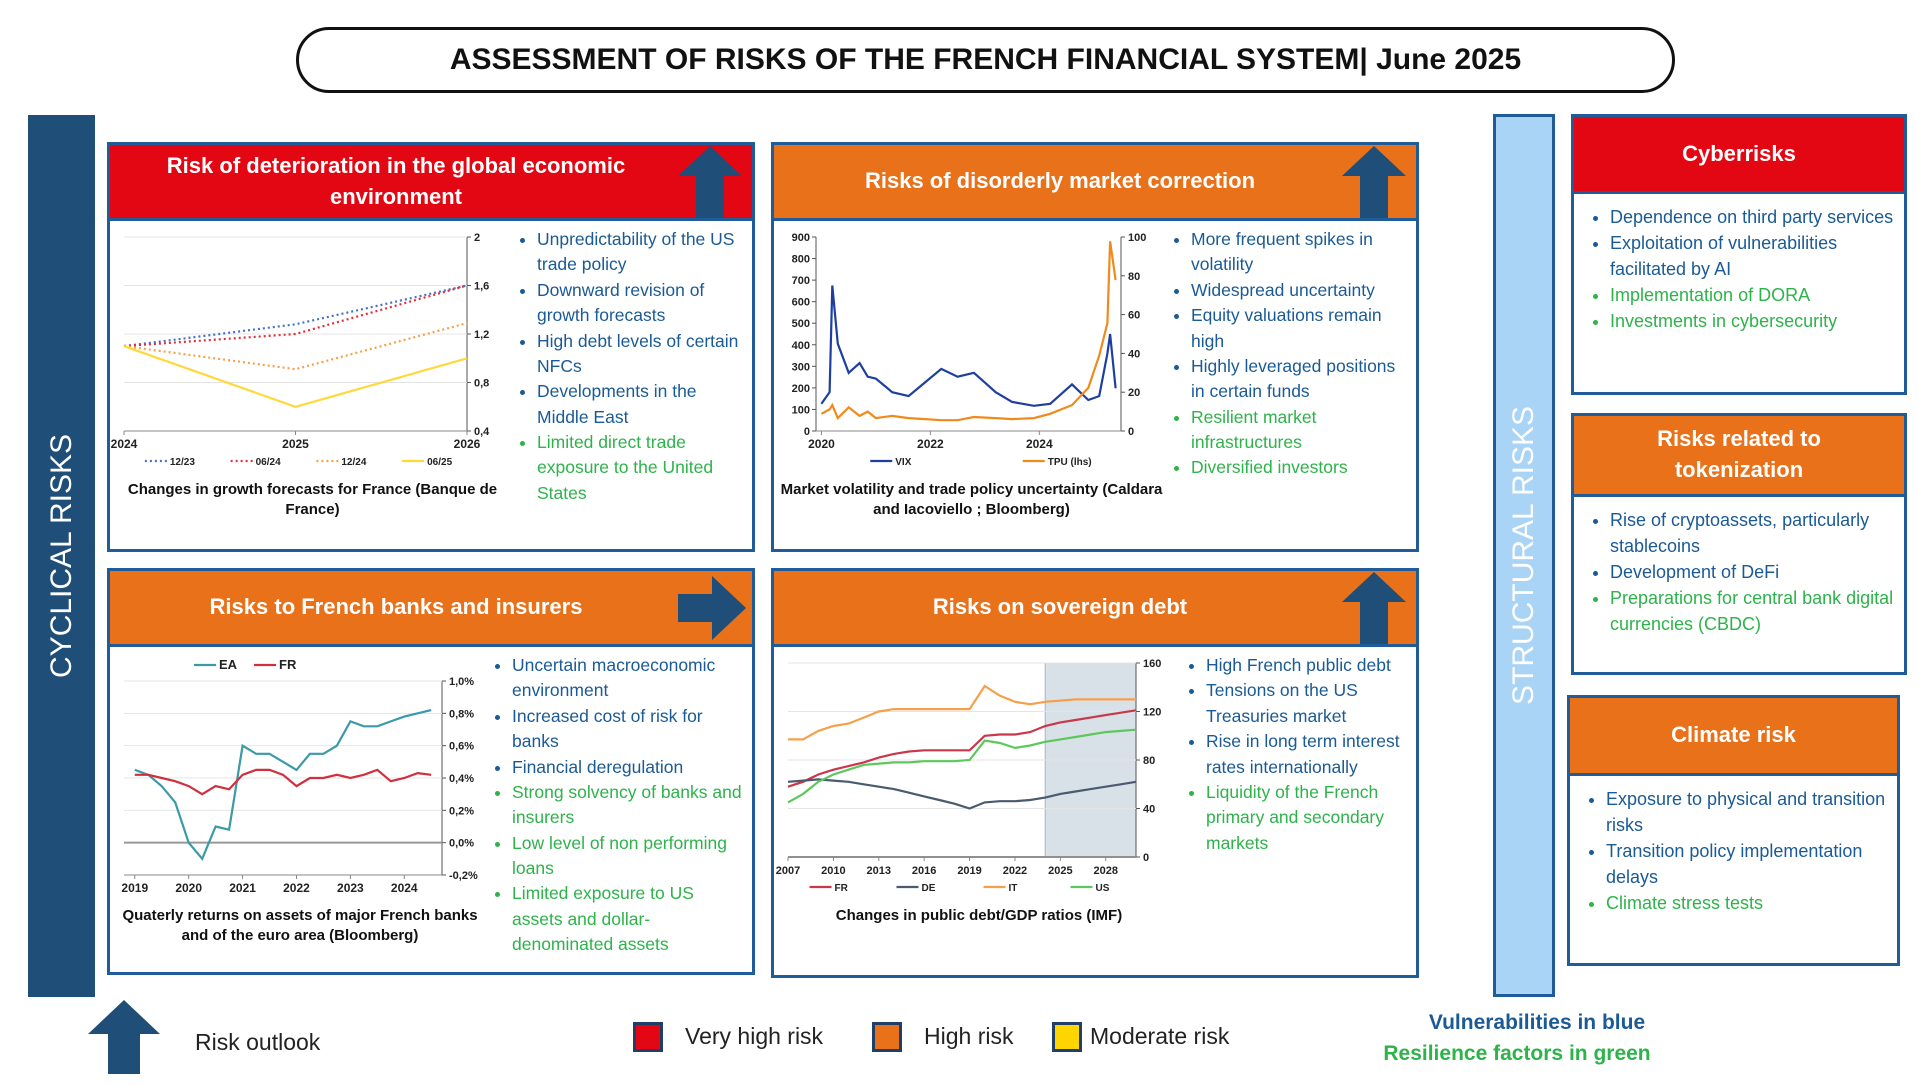 Image resolution: width=1925 pixels, height=1086 pixels. What do you see at coordinates (1103, 888) in the screenshot?
I see `legend-label: US` at bounding box center [1103, 888].